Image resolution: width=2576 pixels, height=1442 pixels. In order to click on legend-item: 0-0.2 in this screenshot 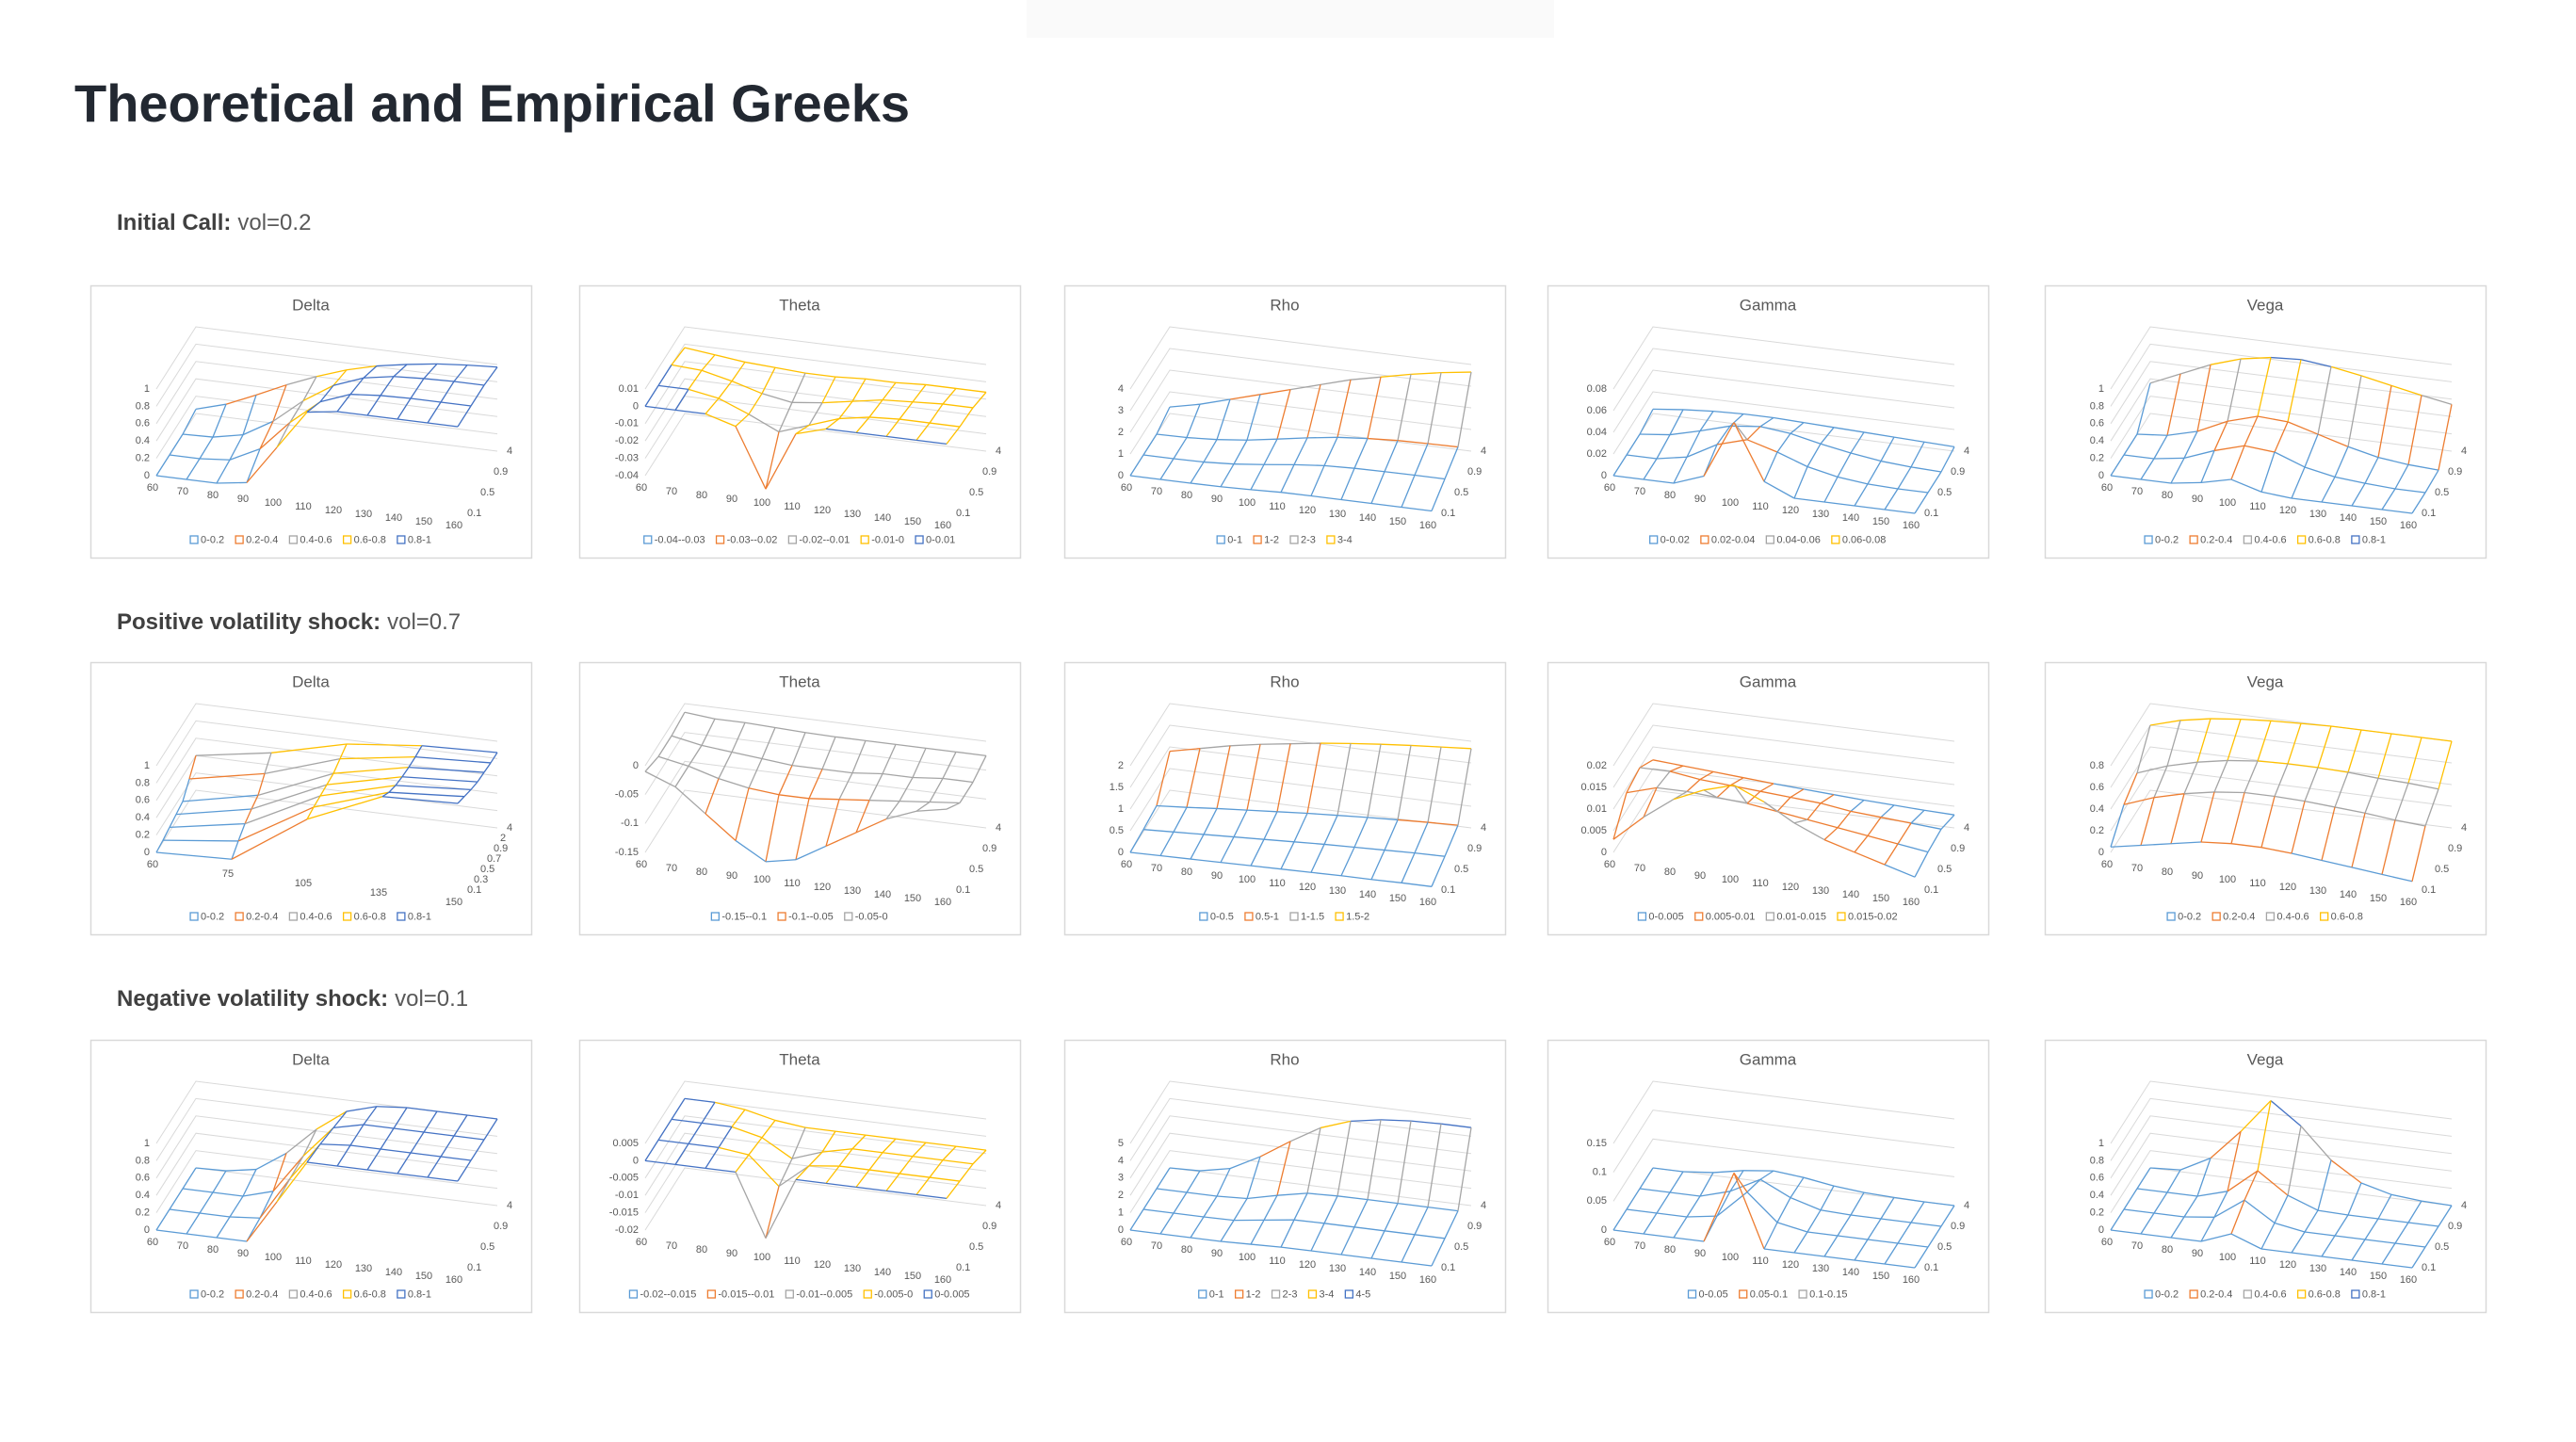, I will do `click(206, 539)`.